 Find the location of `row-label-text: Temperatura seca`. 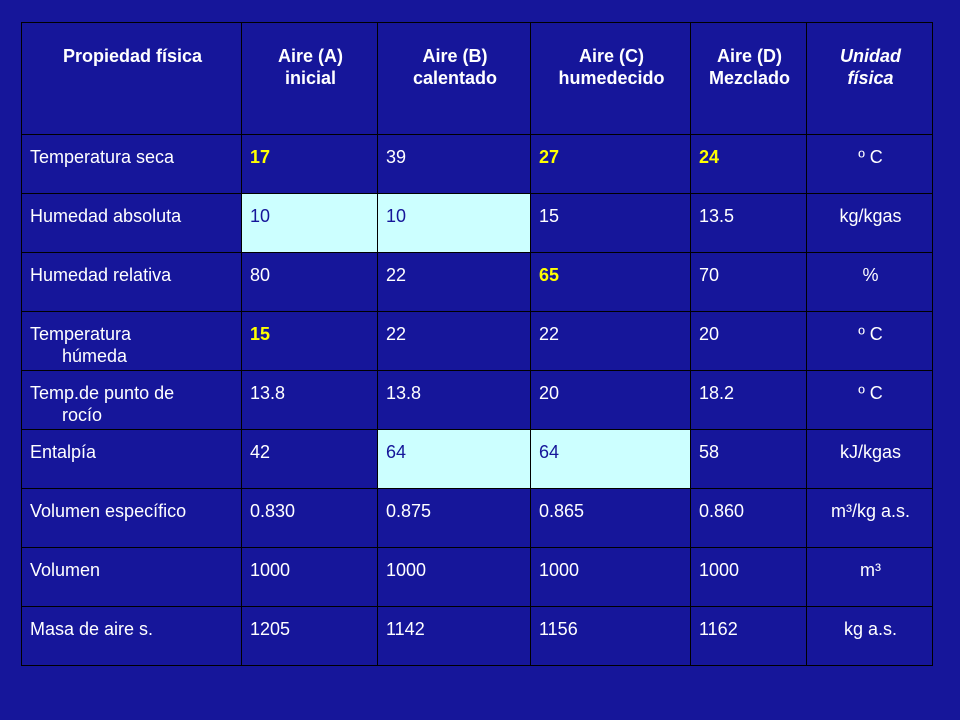

row-label-text: Temperatura seca is located at coordinates (102, 157).